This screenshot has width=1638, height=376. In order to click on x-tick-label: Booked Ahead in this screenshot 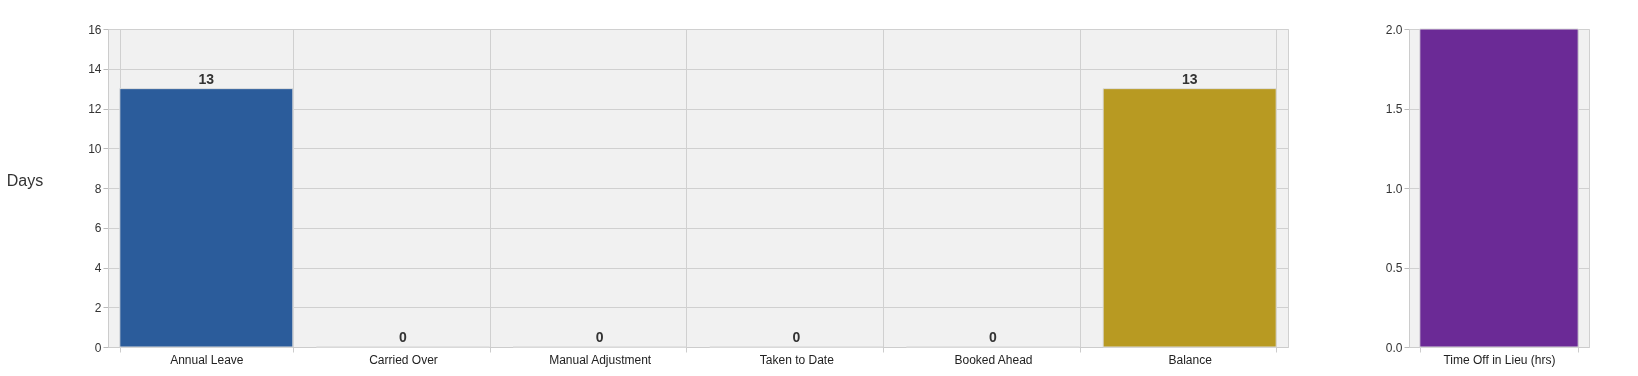, I will do `click(993, 359)`.